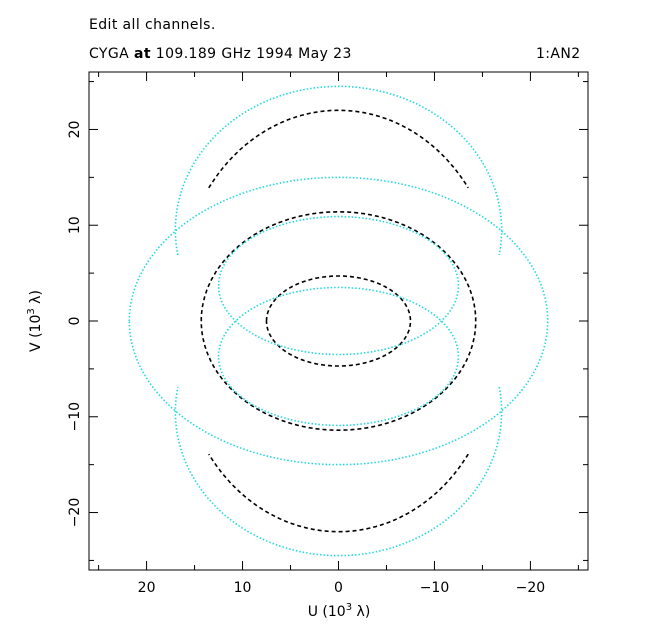 The height and width of the screenshot is (643, 663). Describe the element at coordinates (338, 588) in the screenshot. I see `x-tick-label: 0` at that location.